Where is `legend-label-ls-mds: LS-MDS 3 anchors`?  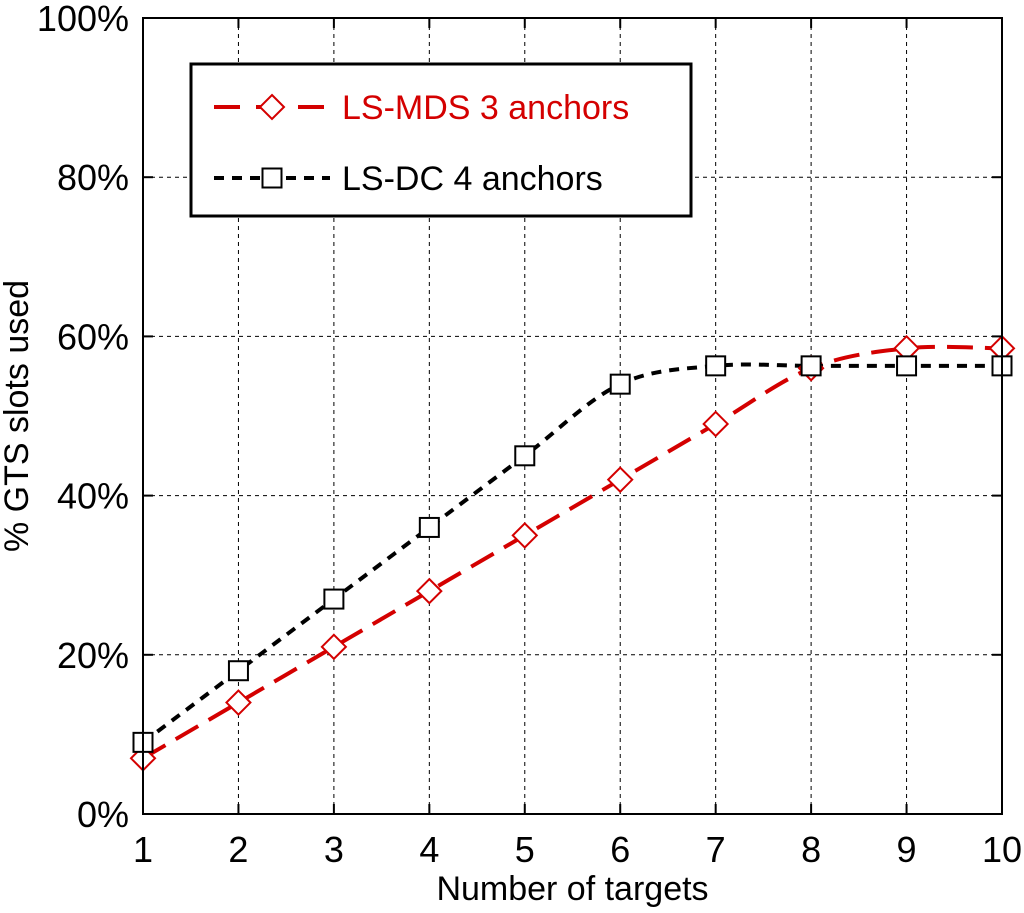
legend-label-ls-mds: LS-MDS 3 anchors is located at coordinates (485, 108).